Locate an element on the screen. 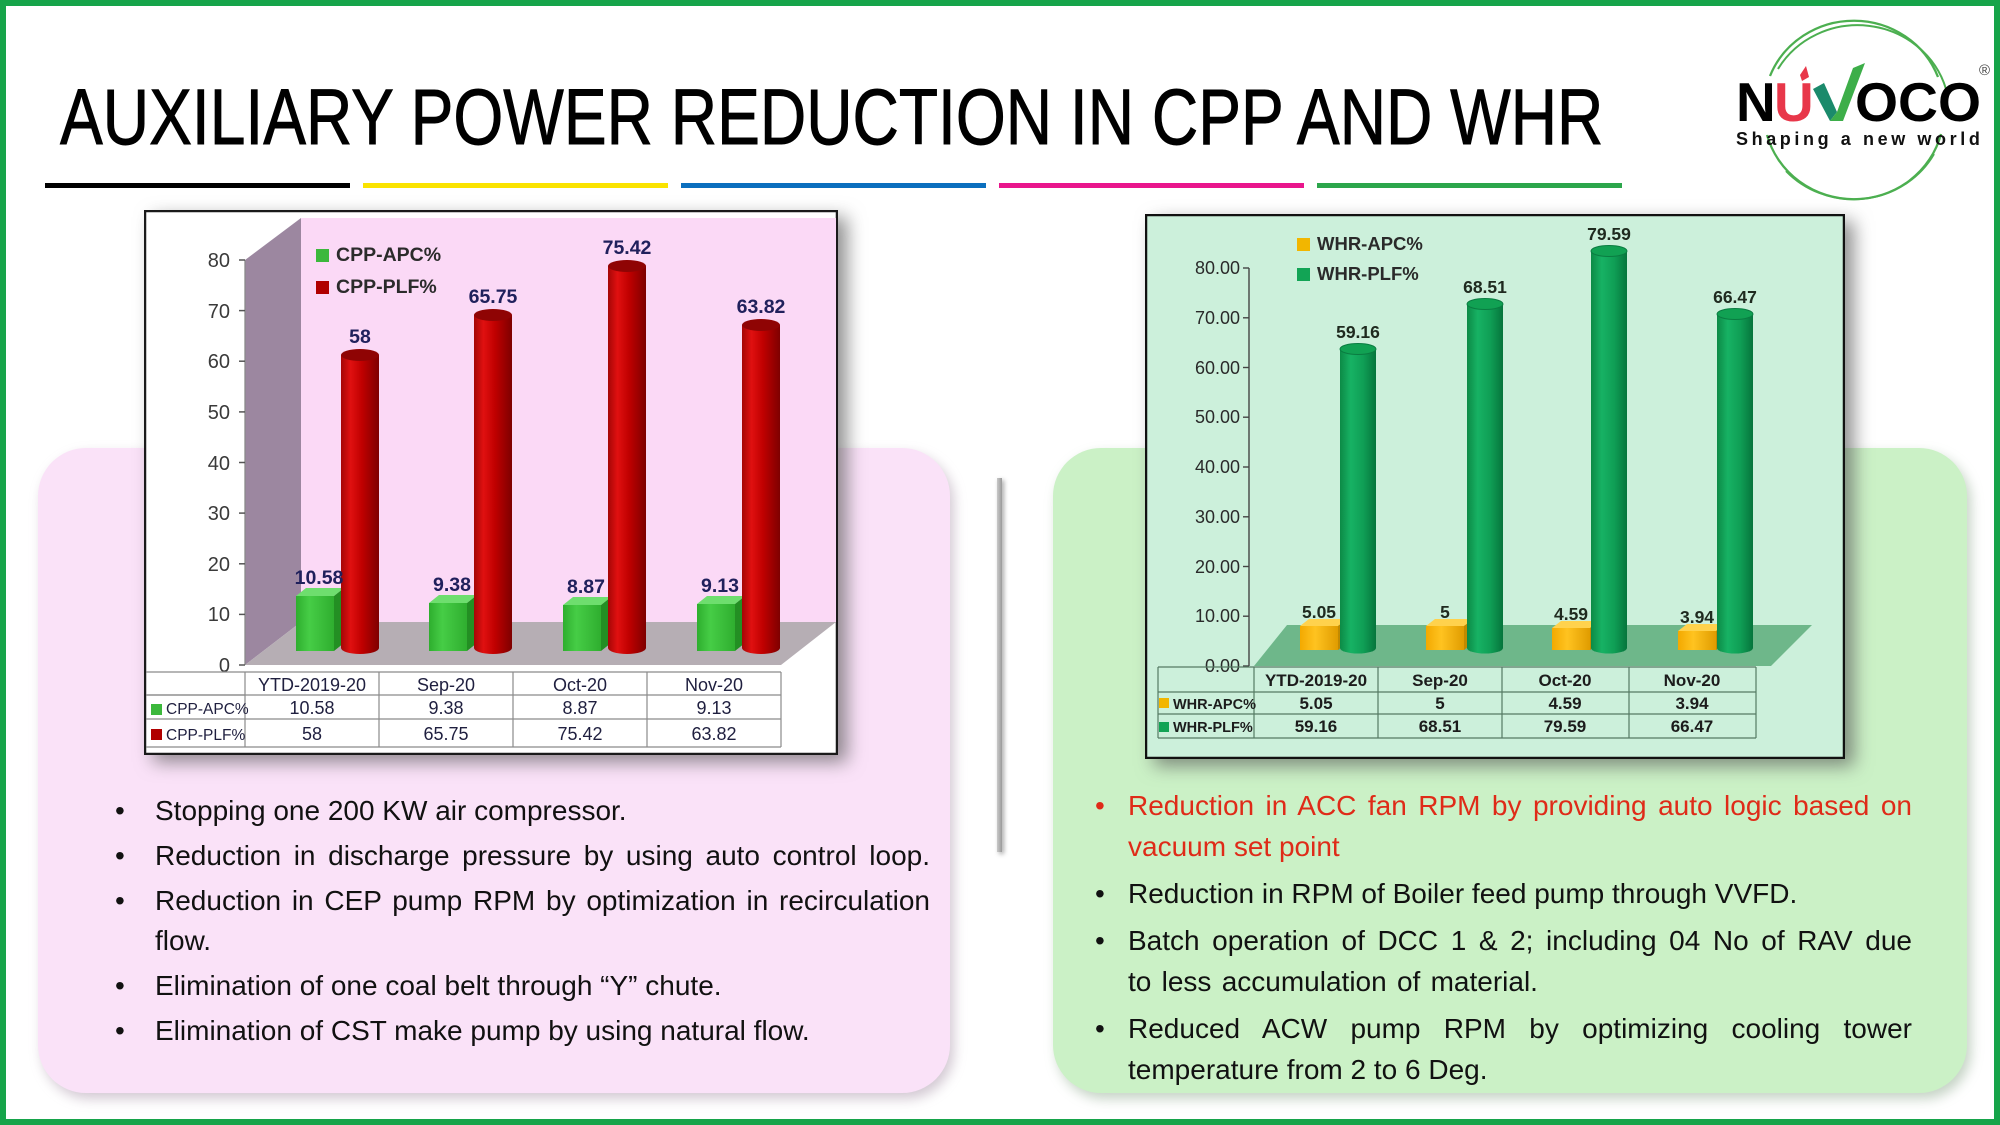 The image size is (2000, 1125). svg-text: 20 is located at coordinates (219, 565).